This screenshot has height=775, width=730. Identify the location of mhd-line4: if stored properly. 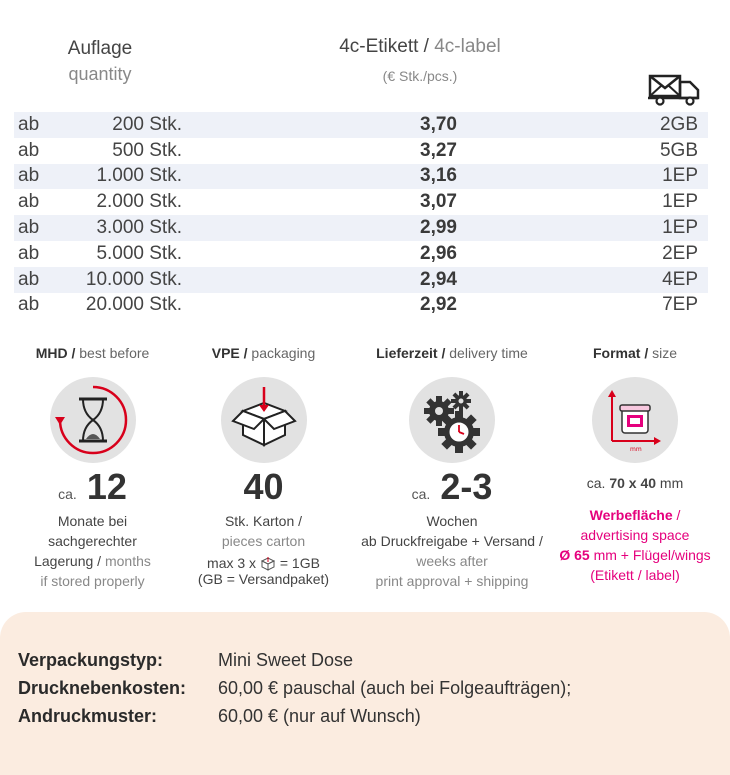
(92, 581).